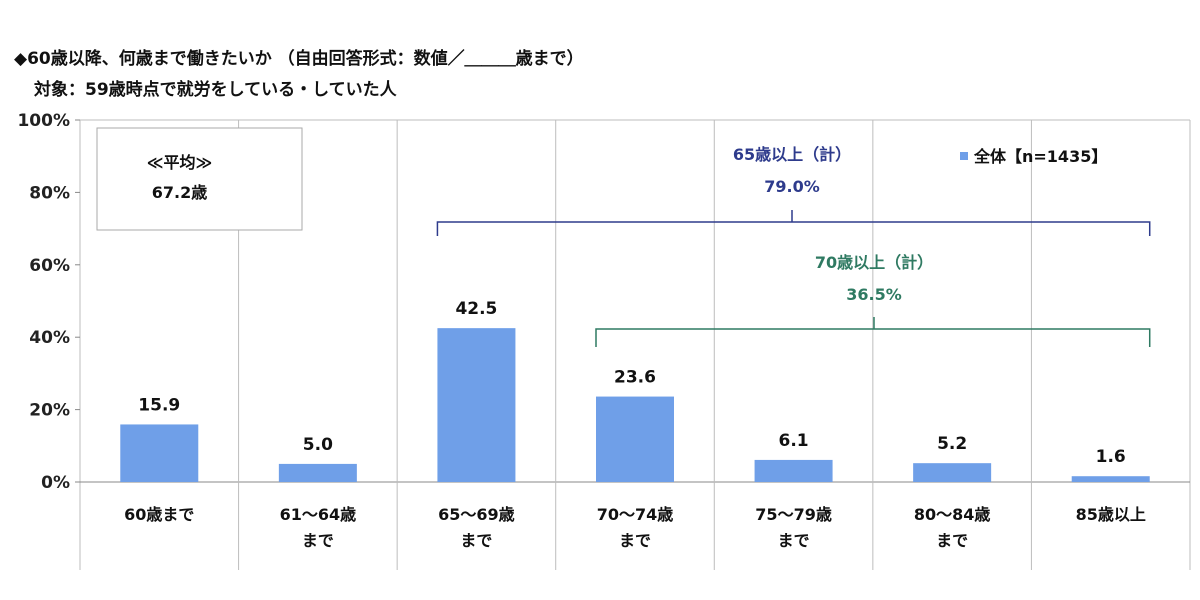 This screenshot has width=1200, height=600. Describe the element at coordinates (476, 309) in the screenshot. I see `bar-value-label: 42.5` at that location.